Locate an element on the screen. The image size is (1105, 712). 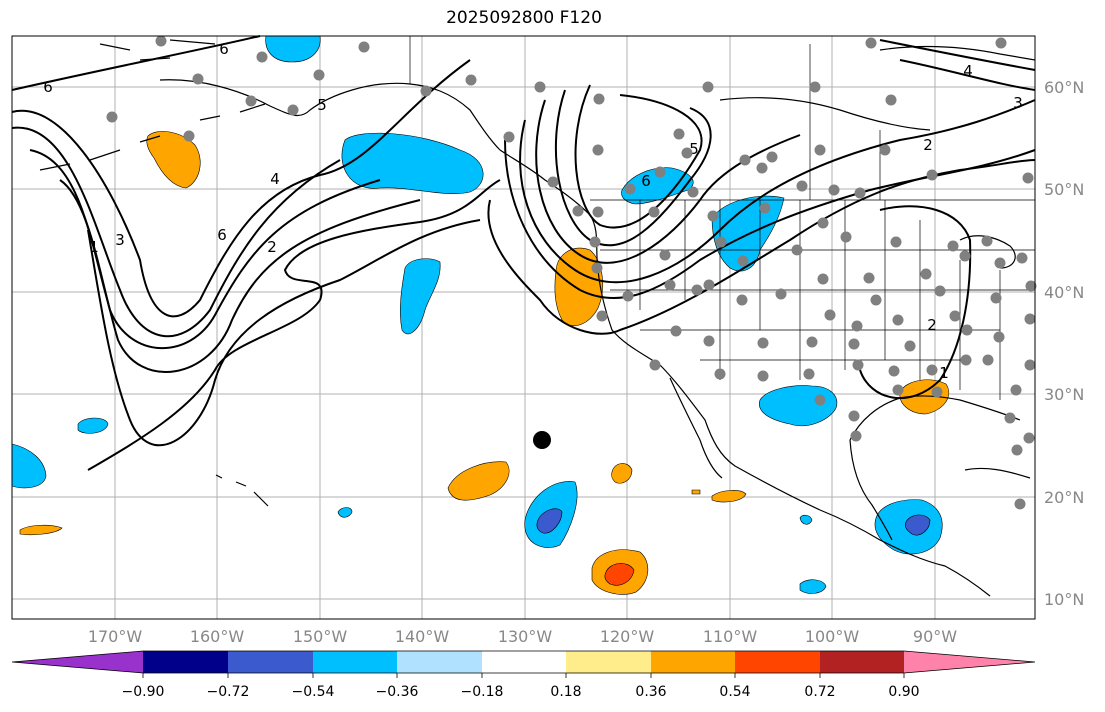
colorbar-tick-label: 0.90 is located at coordinates (903, 692).